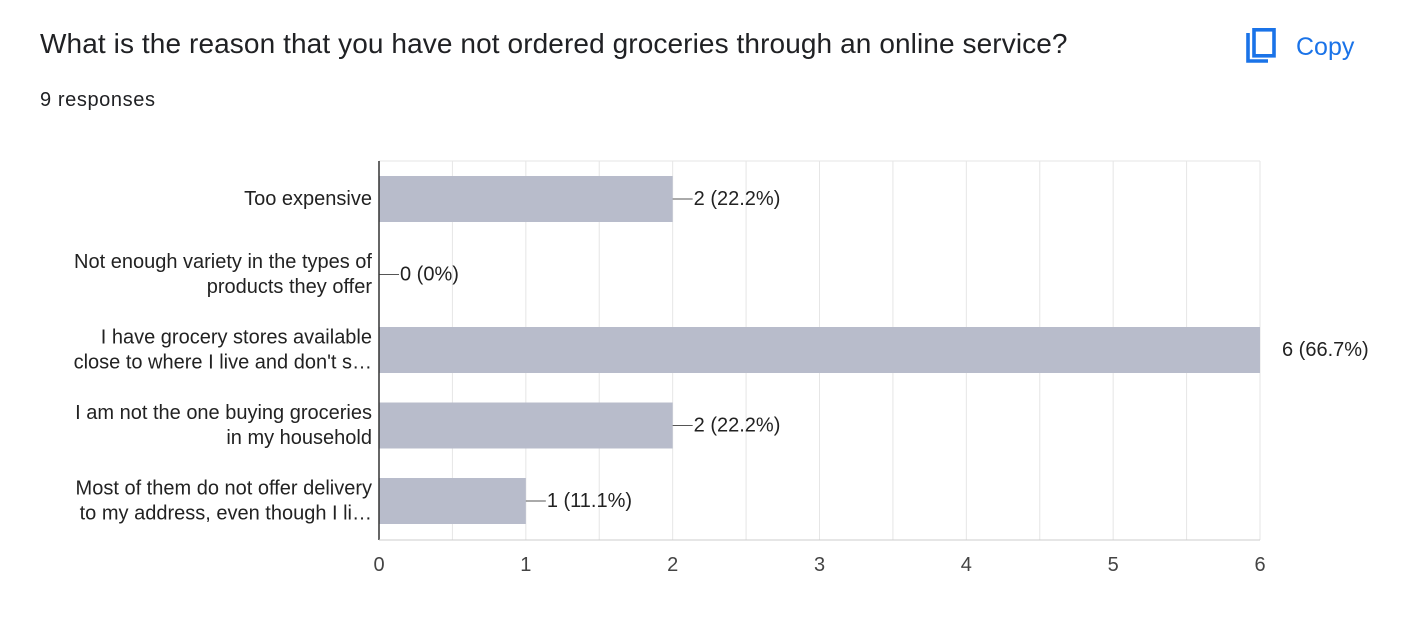 Image resolution: width=1401 pixels, height=642 pixels. What do you see at coordinates (378, 565) in the screenshot?
I see `tick-label: 0` at bounding box center [378, 565].